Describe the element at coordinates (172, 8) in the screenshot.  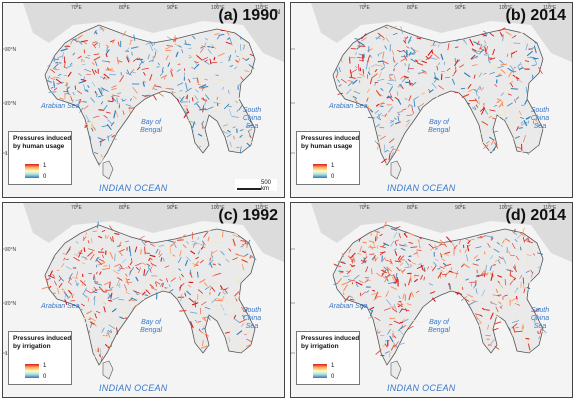
I see `lon-tick: 90°E` at that location.